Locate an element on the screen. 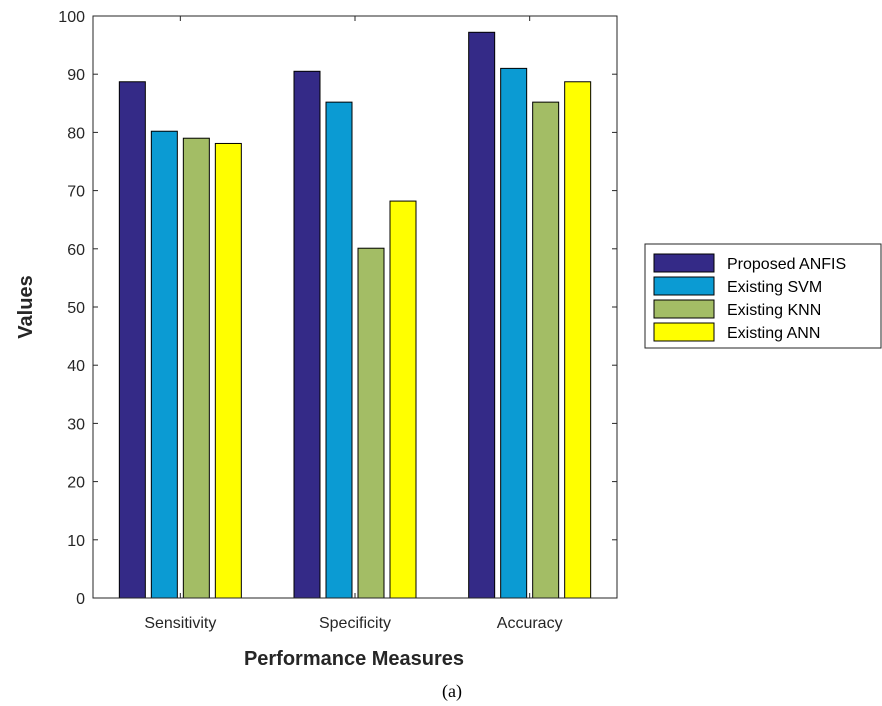 The image size is (882, 706). legend-label: Proposed ANFIS is located at coordinates (786, 264).